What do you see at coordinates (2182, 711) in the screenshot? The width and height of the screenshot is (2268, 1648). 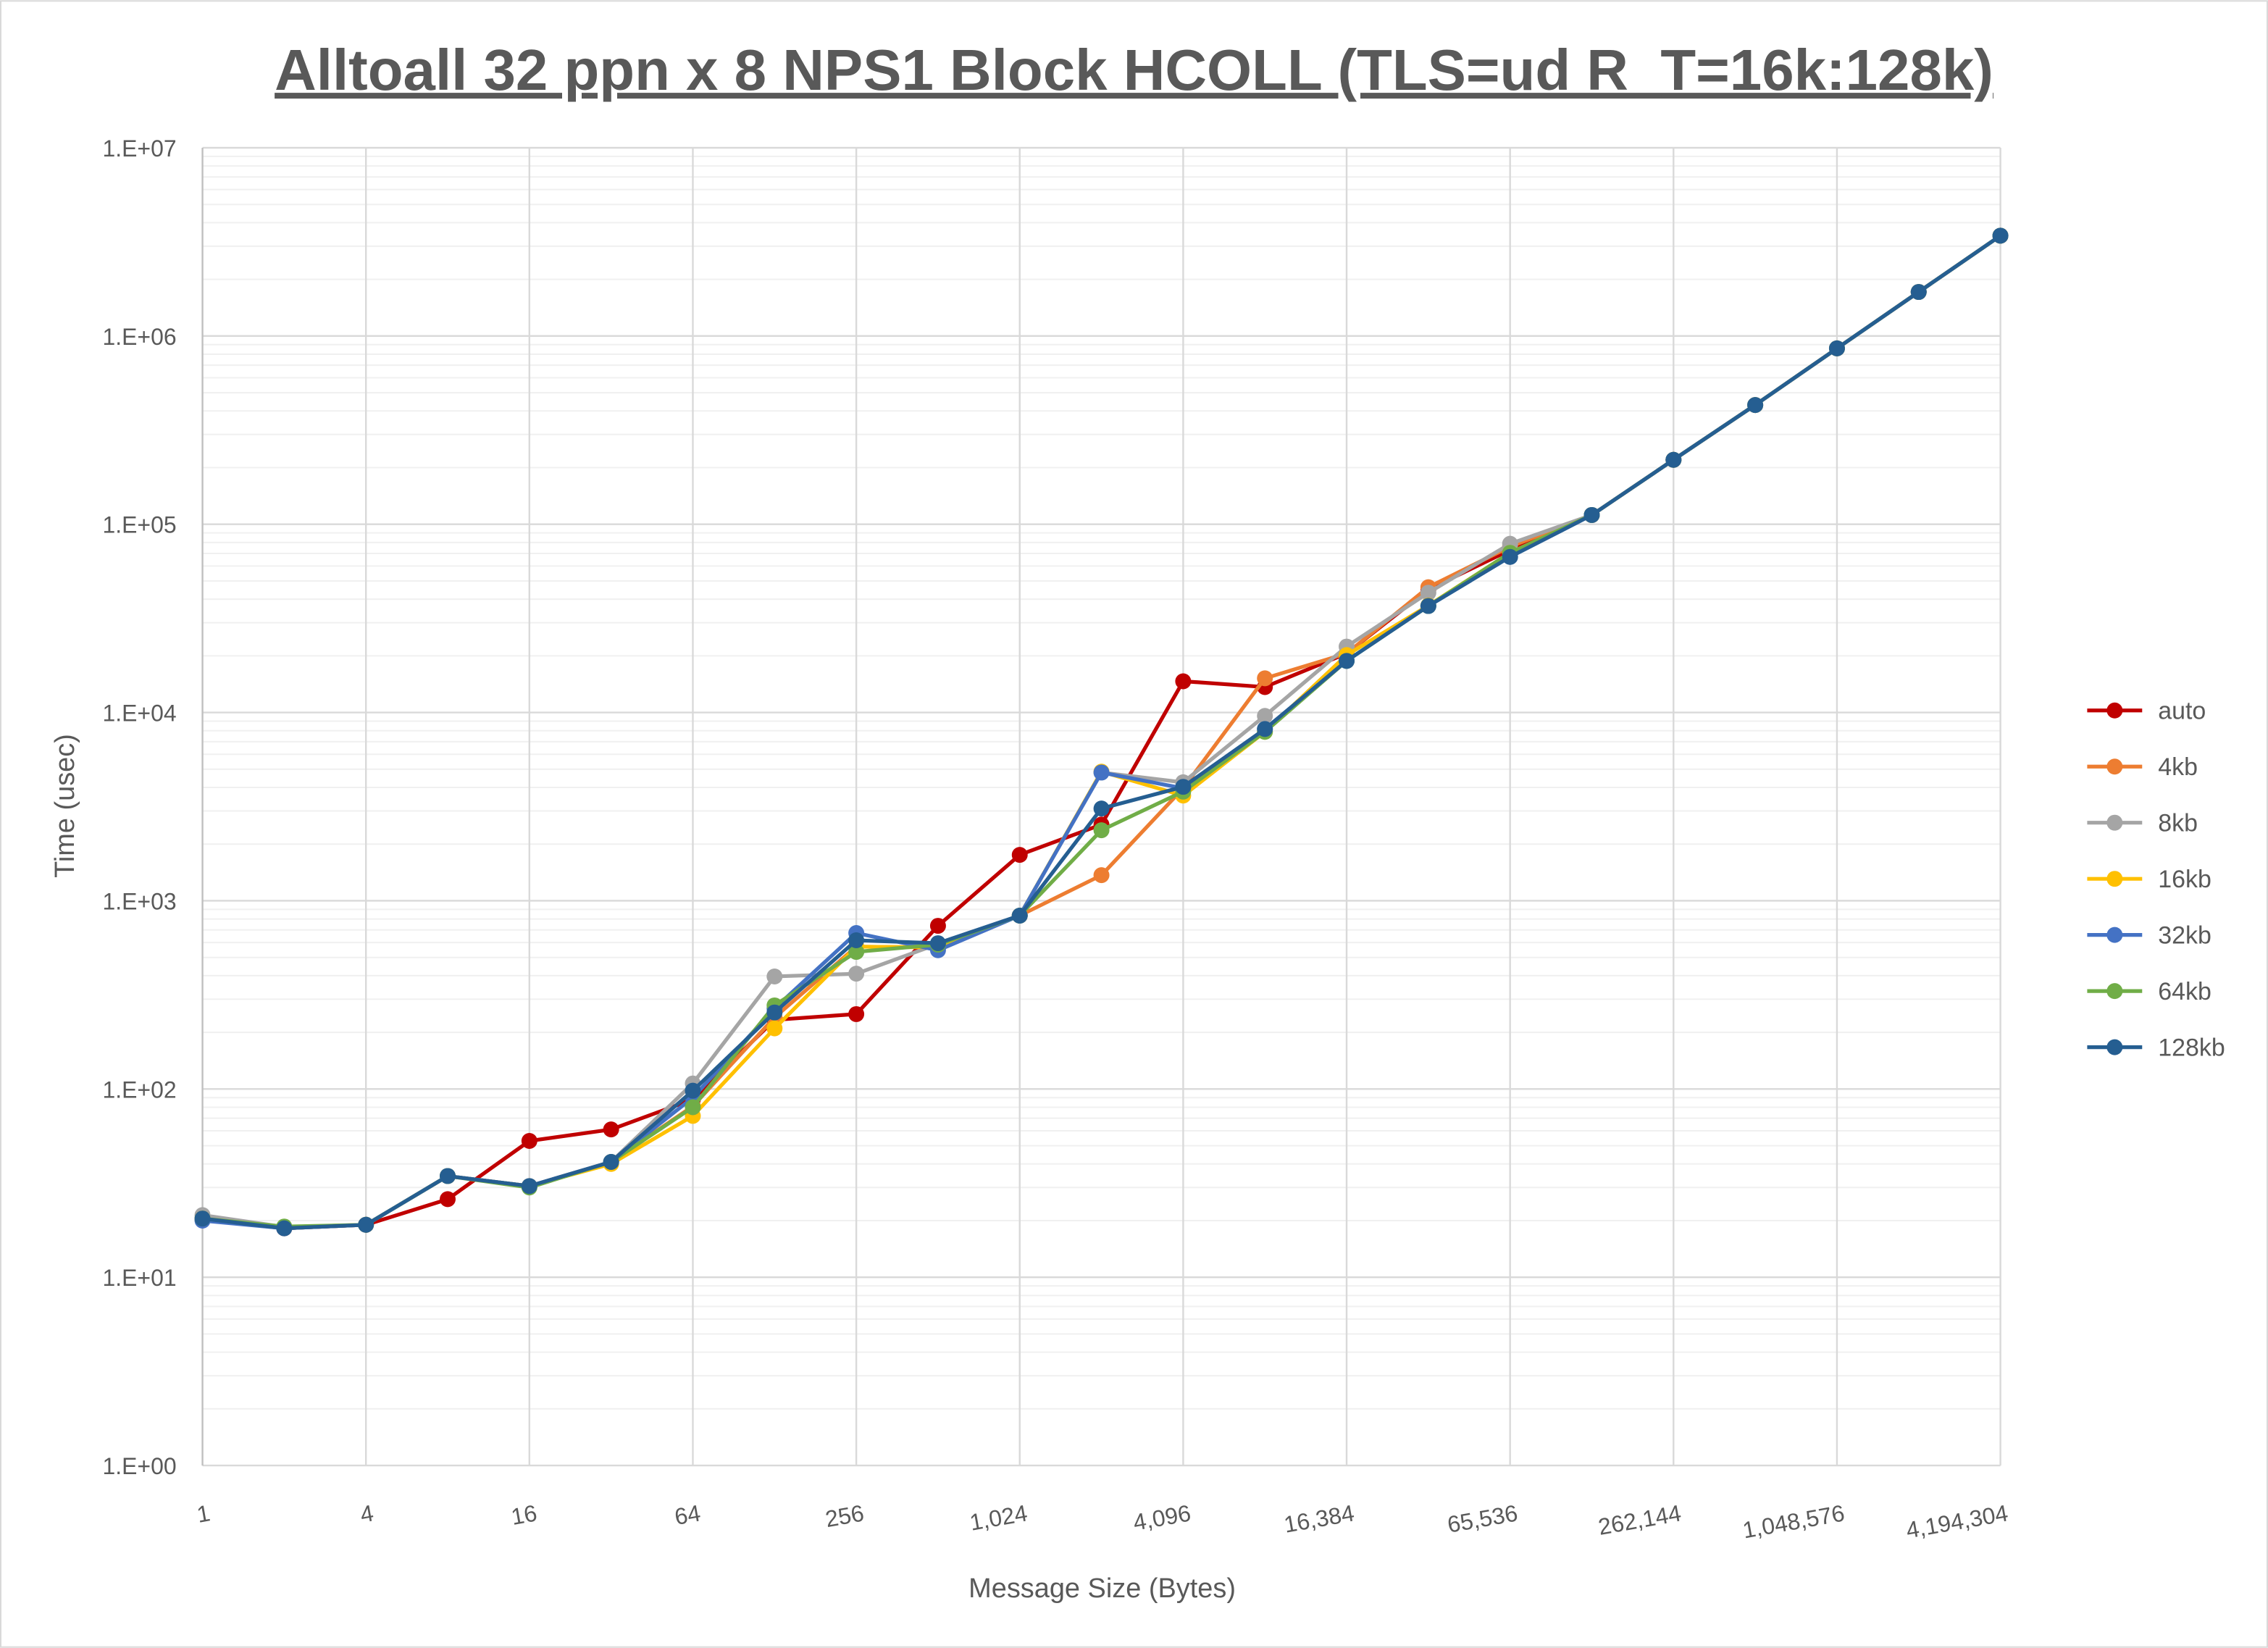 I see `legend-label: auto` at bounding box center [2182, 711].